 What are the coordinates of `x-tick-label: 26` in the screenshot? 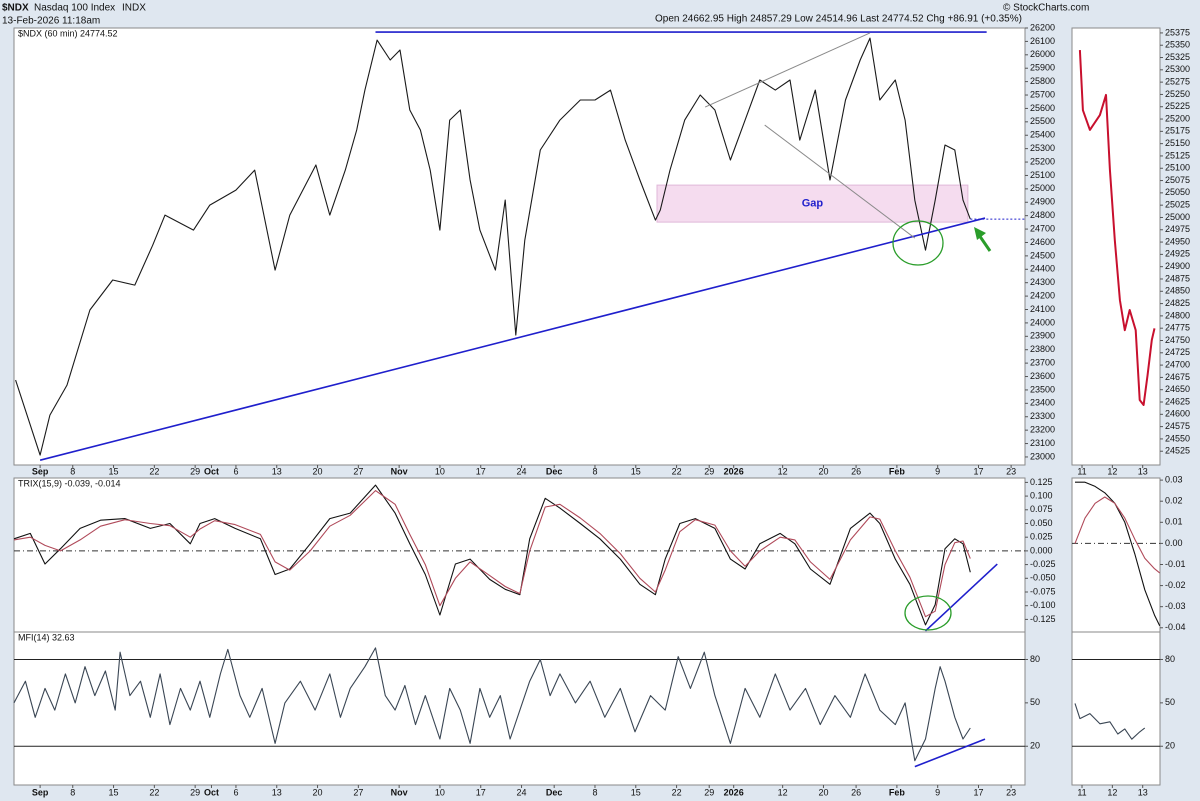 It's located at (856, 471).